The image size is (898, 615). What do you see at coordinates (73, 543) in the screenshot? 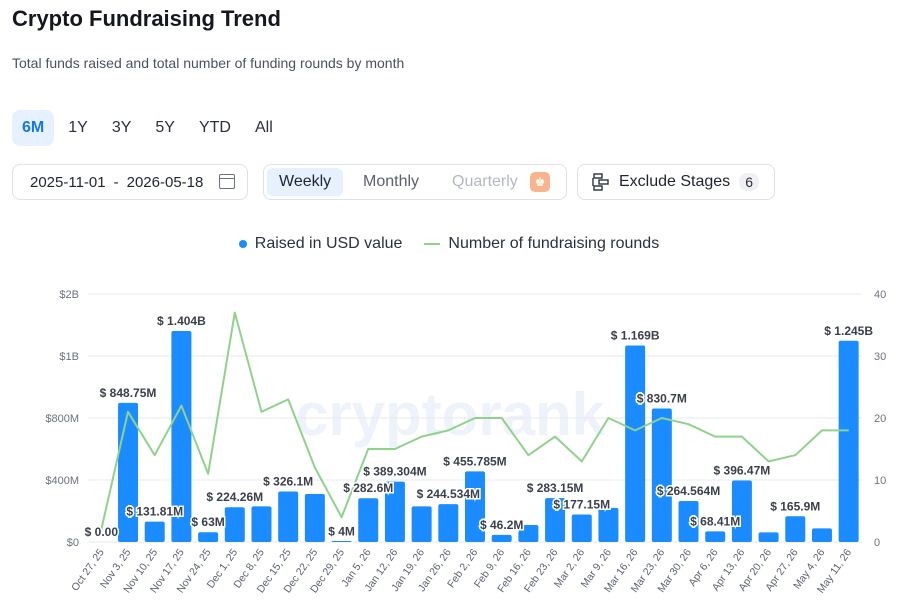
I see `left-axis-tick-label: $0` at bounding box center [73, 543].